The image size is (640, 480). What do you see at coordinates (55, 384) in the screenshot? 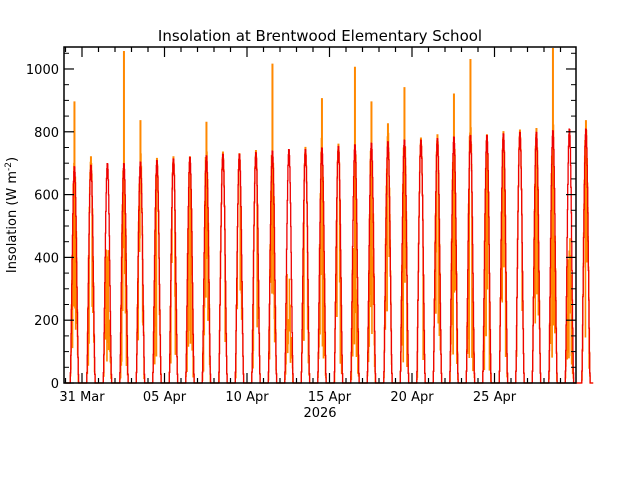
I see `y-tick-label: 0` at bounding box center [55, 384].